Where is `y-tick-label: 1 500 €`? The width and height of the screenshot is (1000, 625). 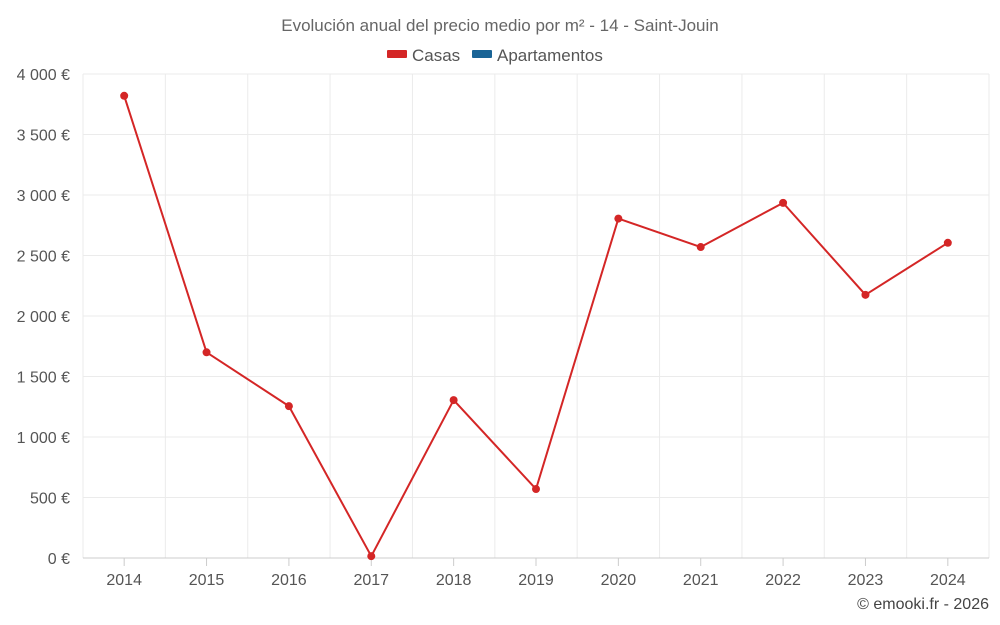
y-tick-label: 1 500 € is located at coordinates (43, 378).